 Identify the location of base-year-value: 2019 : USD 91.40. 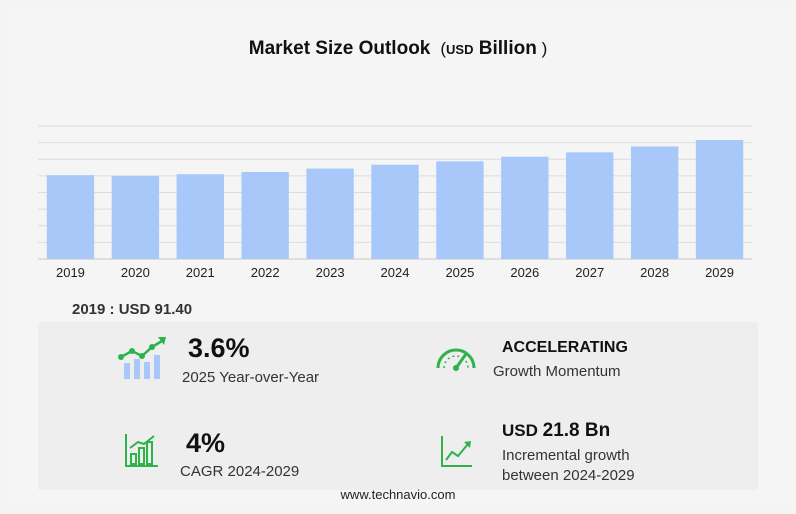
(132, 309).